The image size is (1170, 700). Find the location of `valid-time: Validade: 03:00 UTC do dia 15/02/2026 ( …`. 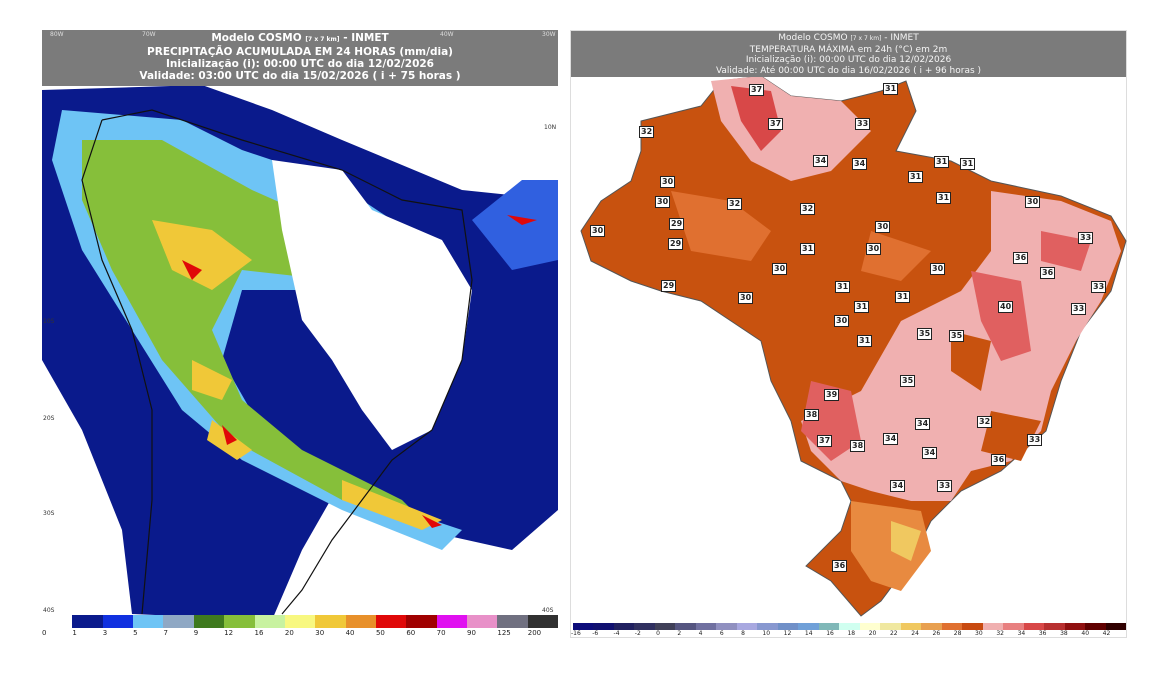

valid-time: Validade: 03:00 UTC do dia 15/02/2026 ( … is located at coordinates (300, 76).